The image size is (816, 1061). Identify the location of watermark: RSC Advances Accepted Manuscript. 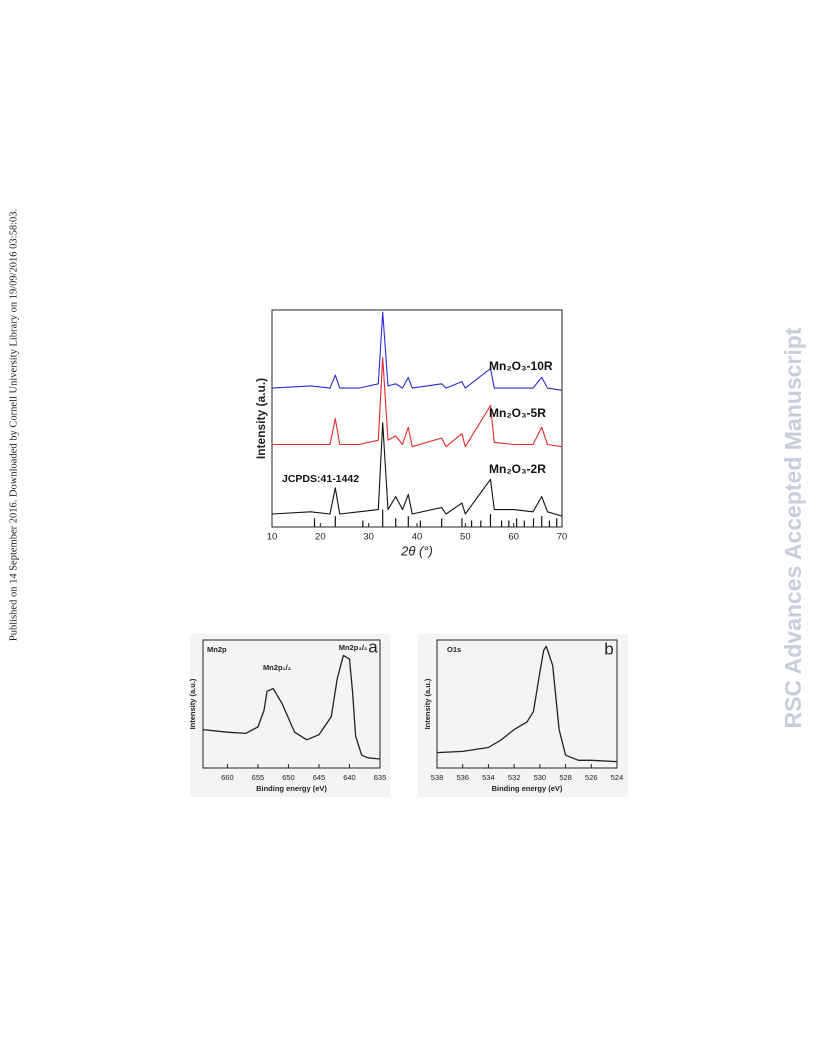
(793, 527).